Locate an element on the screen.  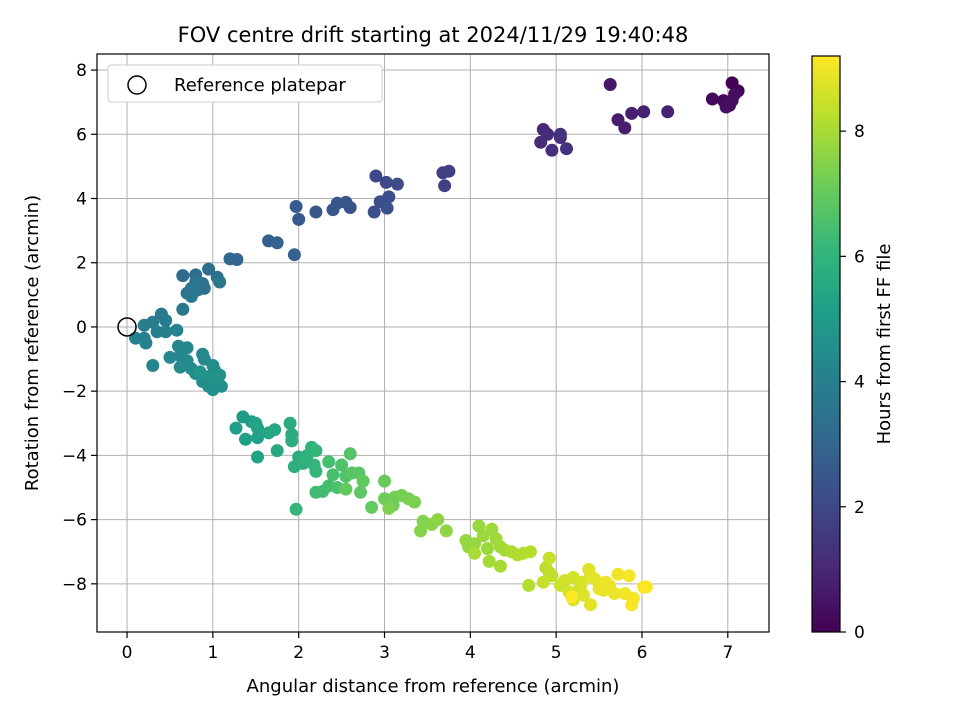
x-tick-label: 4 is located at coordinates (470, 653).